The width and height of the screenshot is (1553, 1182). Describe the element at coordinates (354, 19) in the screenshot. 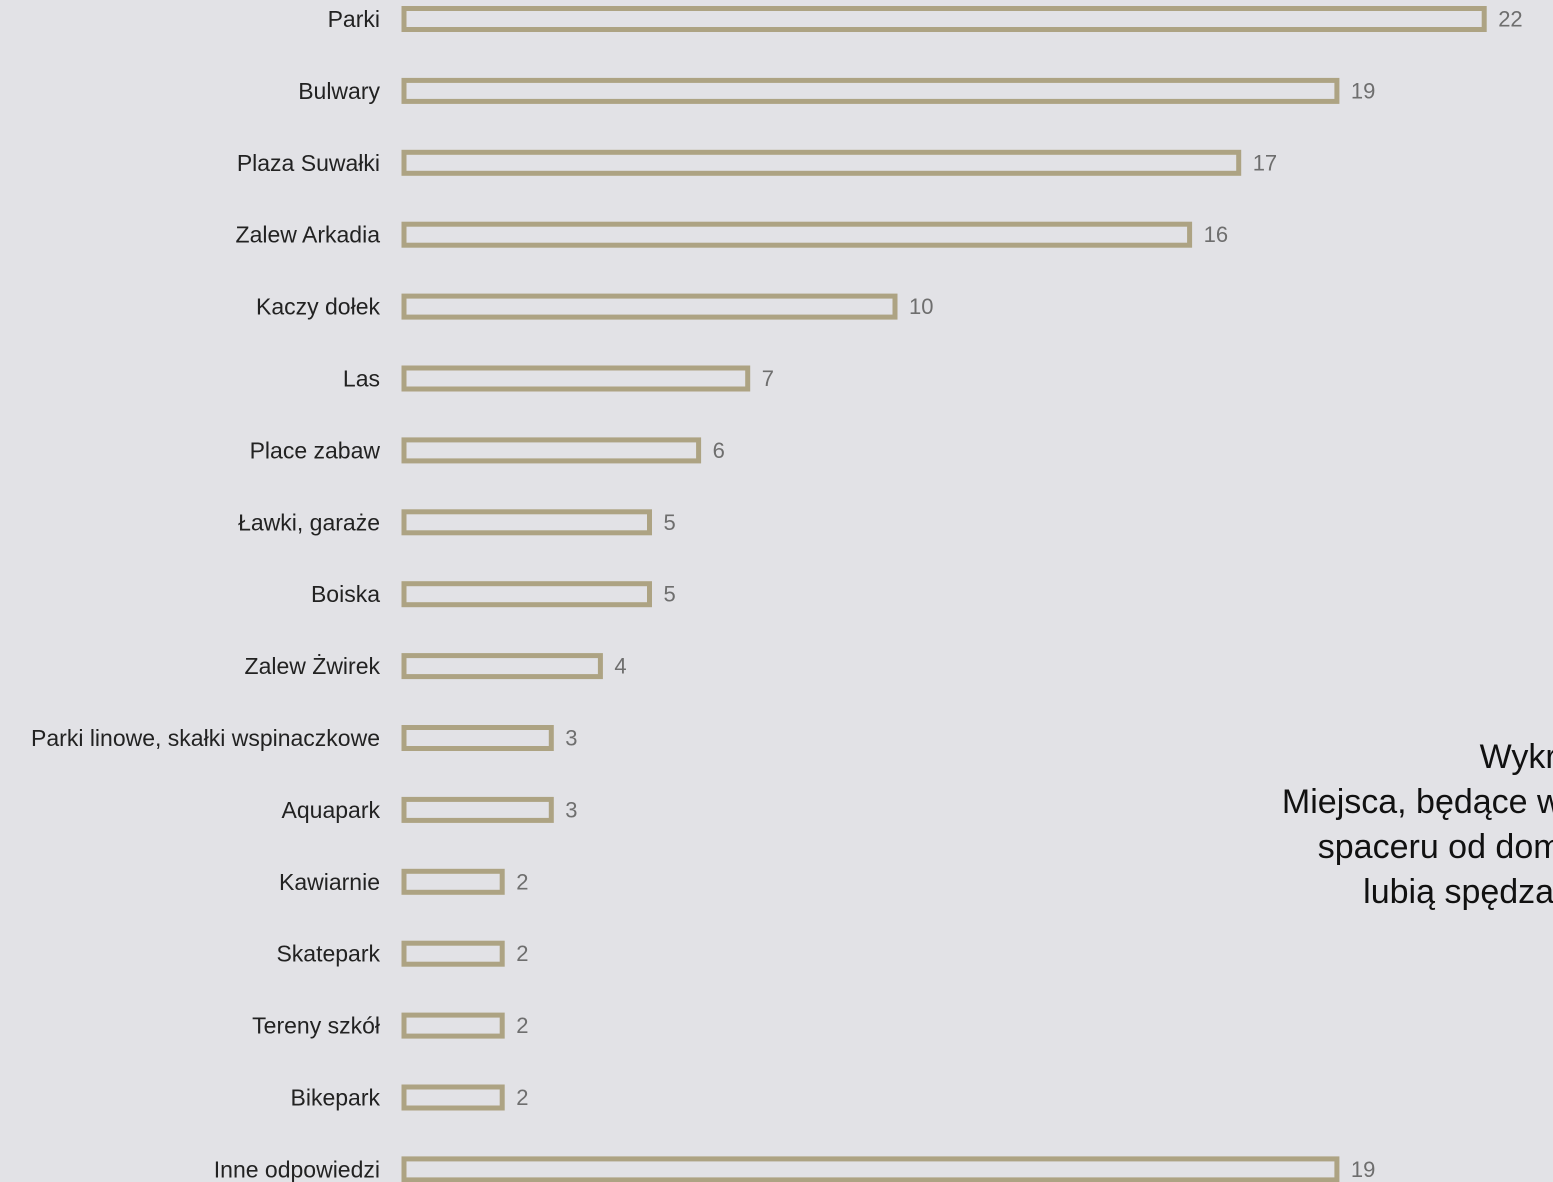

I see `category-label: Parki` at that location.